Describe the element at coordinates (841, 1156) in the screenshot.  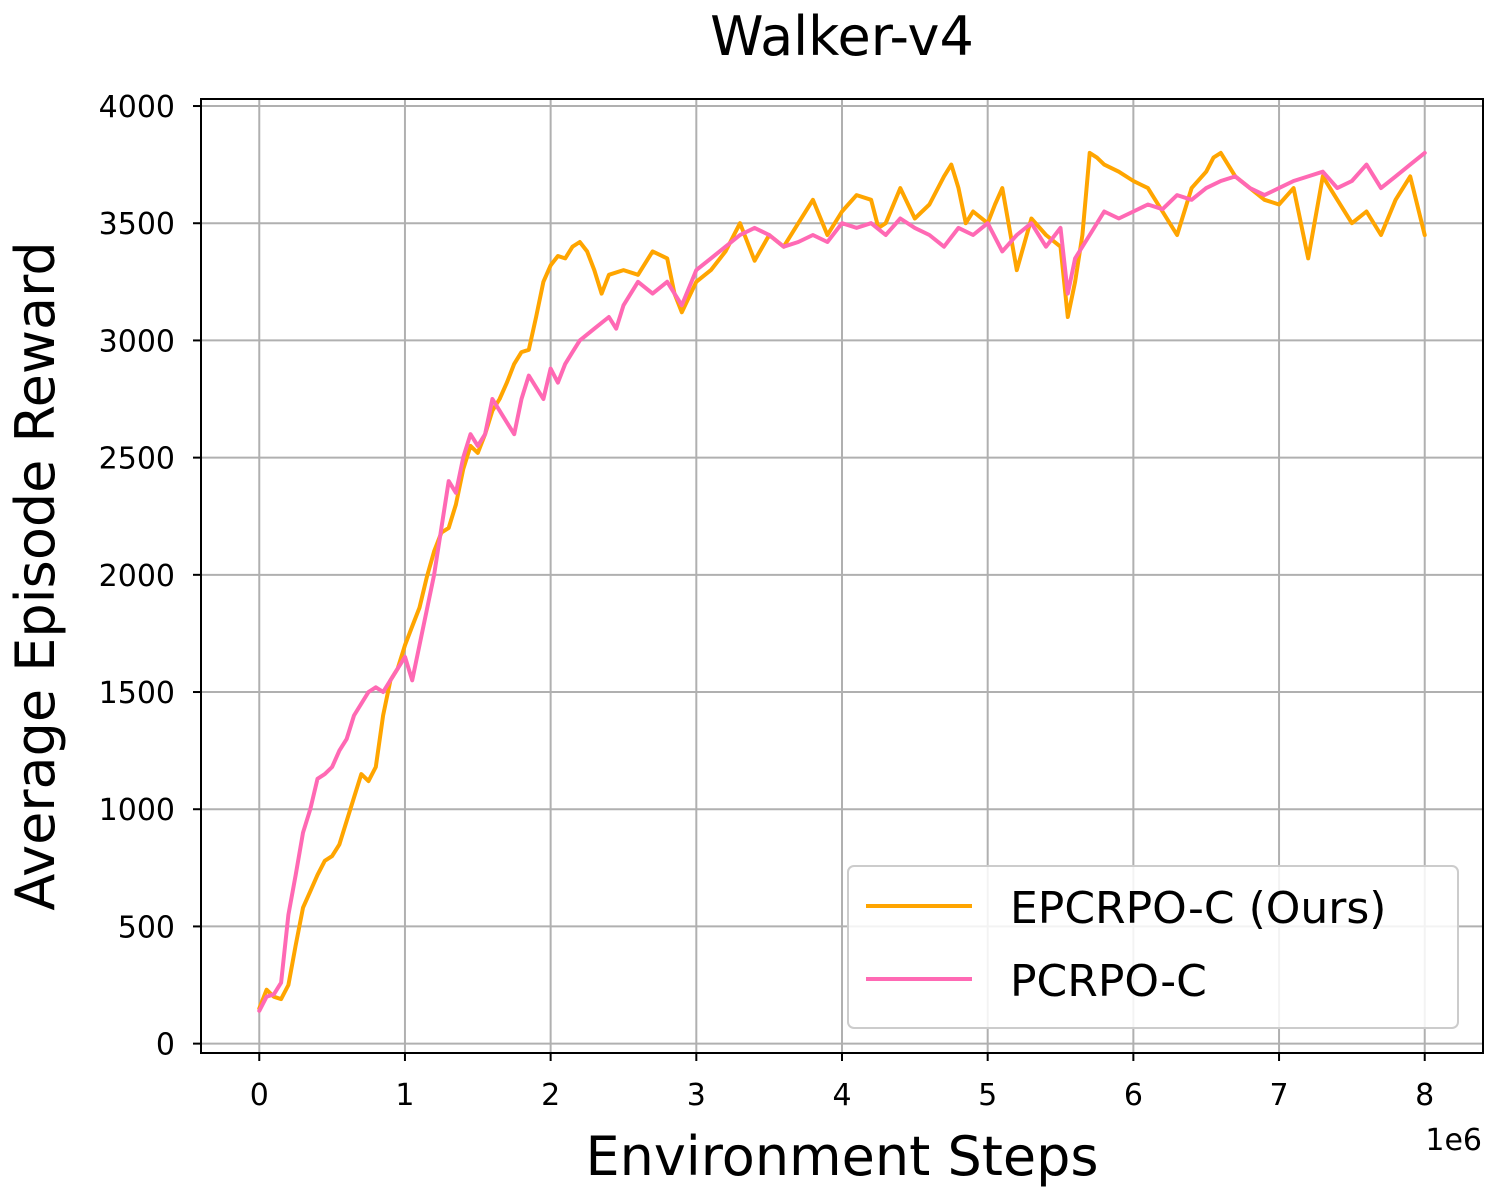
I see `x-axis-label: Environment Steps` at that location.